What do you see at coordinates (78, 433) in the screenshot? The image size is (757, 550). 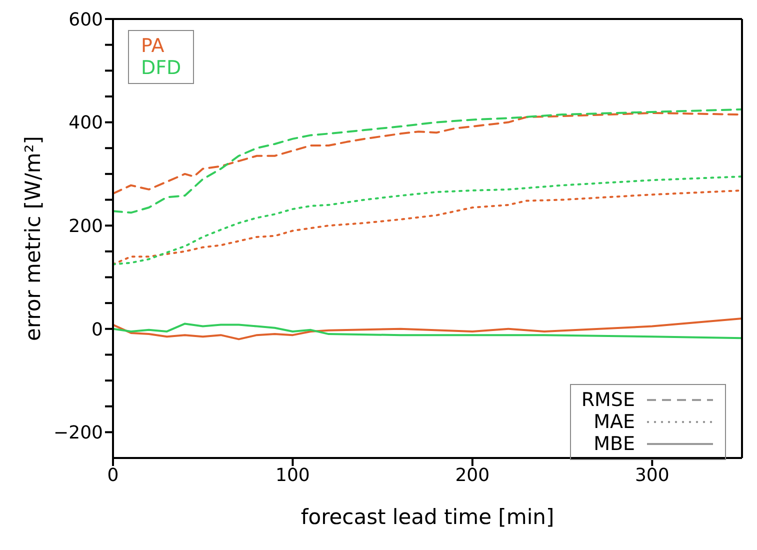 I see `y-tick-label: −200` at bounding box center [78, 433].